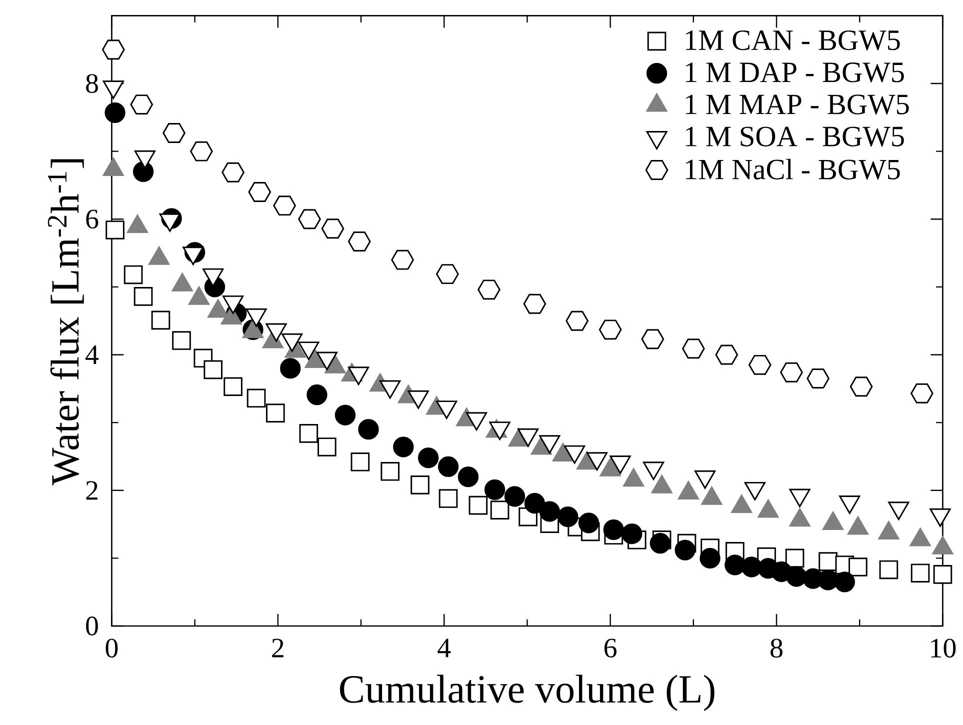 This screenshot has height=725, width=963. Describe the element at coordinates (610, 648) in the screenshot. I see `x-tick-label: 6` at that location.